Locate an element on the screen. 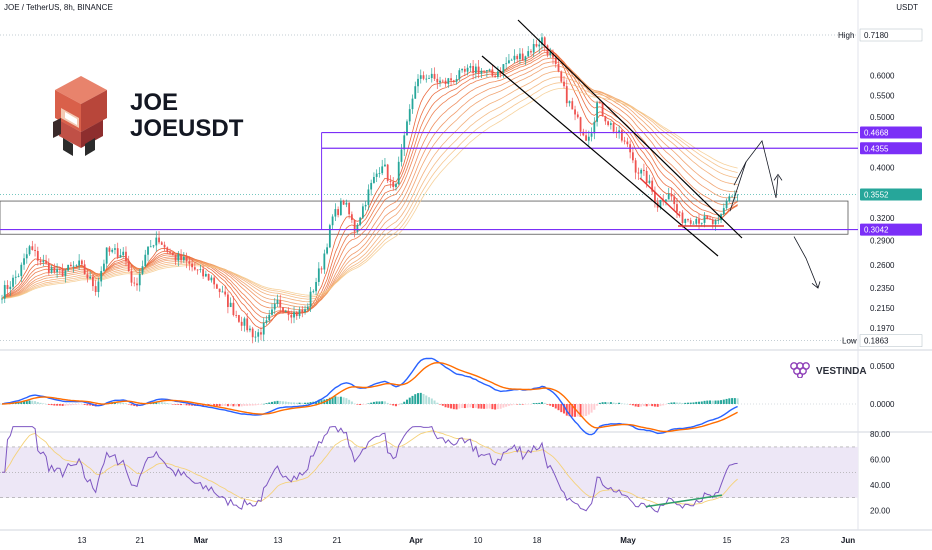 The width and height of the screenshot is (932, 550). level-label: 0.4668 is located at coordinates (876, 133).